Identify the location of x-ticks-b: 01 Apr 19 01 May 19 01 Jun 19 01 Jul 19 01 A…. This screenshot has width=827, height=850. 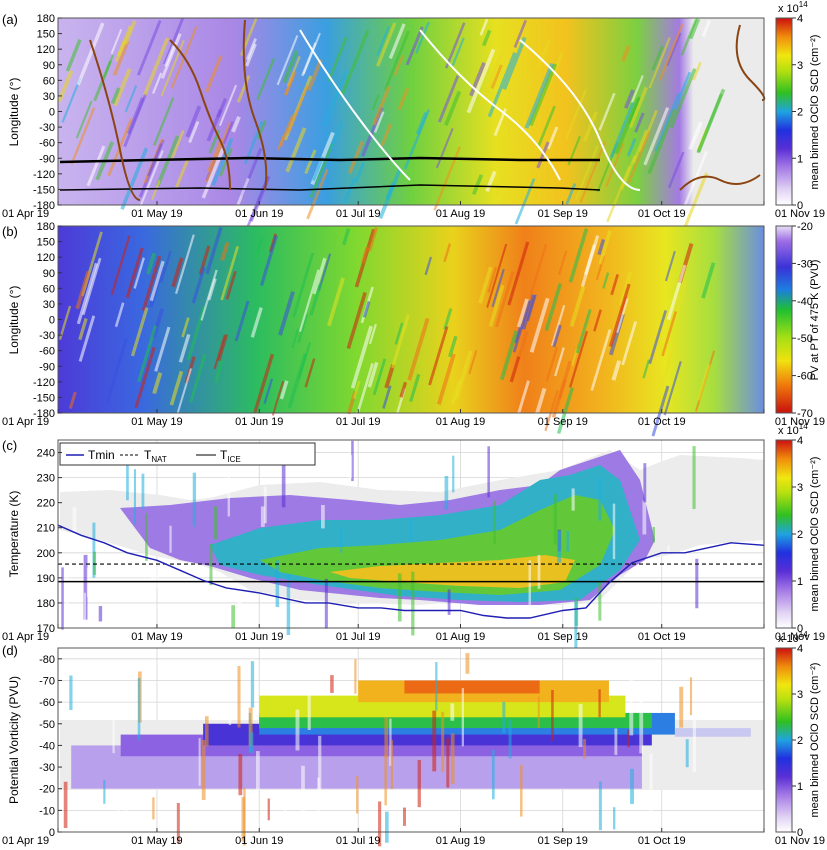
(413, 418).